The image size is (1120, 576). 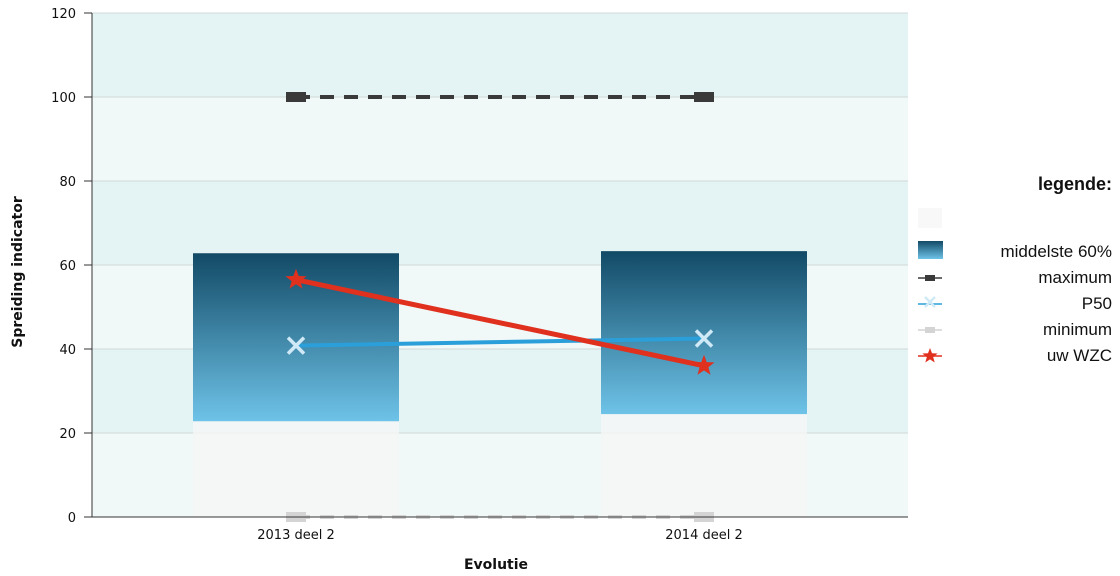 What do you see at coordinates (1097, 303) in the screenshot?
I see `legend-label: P50` at bounding box center [1097, 303].